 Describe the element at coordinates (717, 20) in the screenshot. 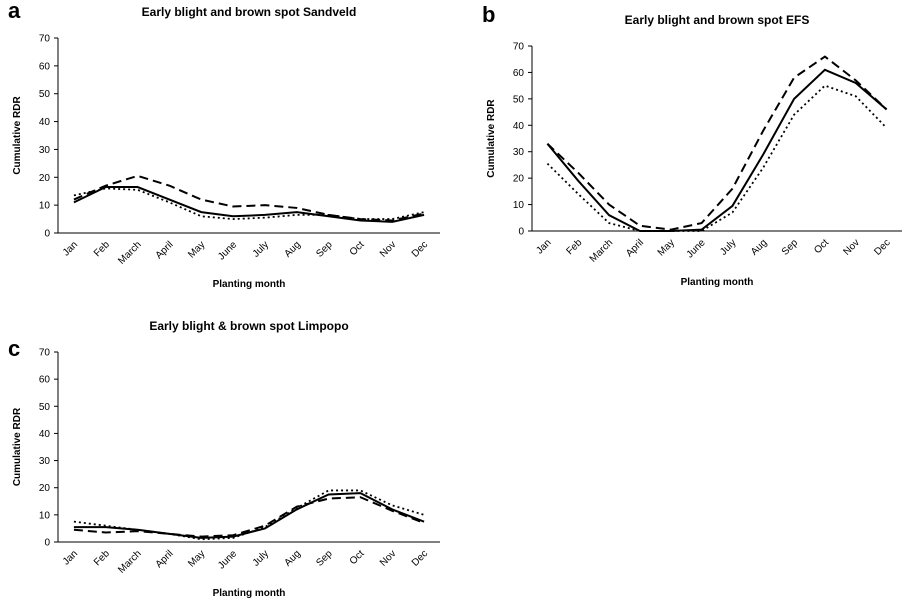

I see `chart-title: Early blight and brown spot EFS` at that location.